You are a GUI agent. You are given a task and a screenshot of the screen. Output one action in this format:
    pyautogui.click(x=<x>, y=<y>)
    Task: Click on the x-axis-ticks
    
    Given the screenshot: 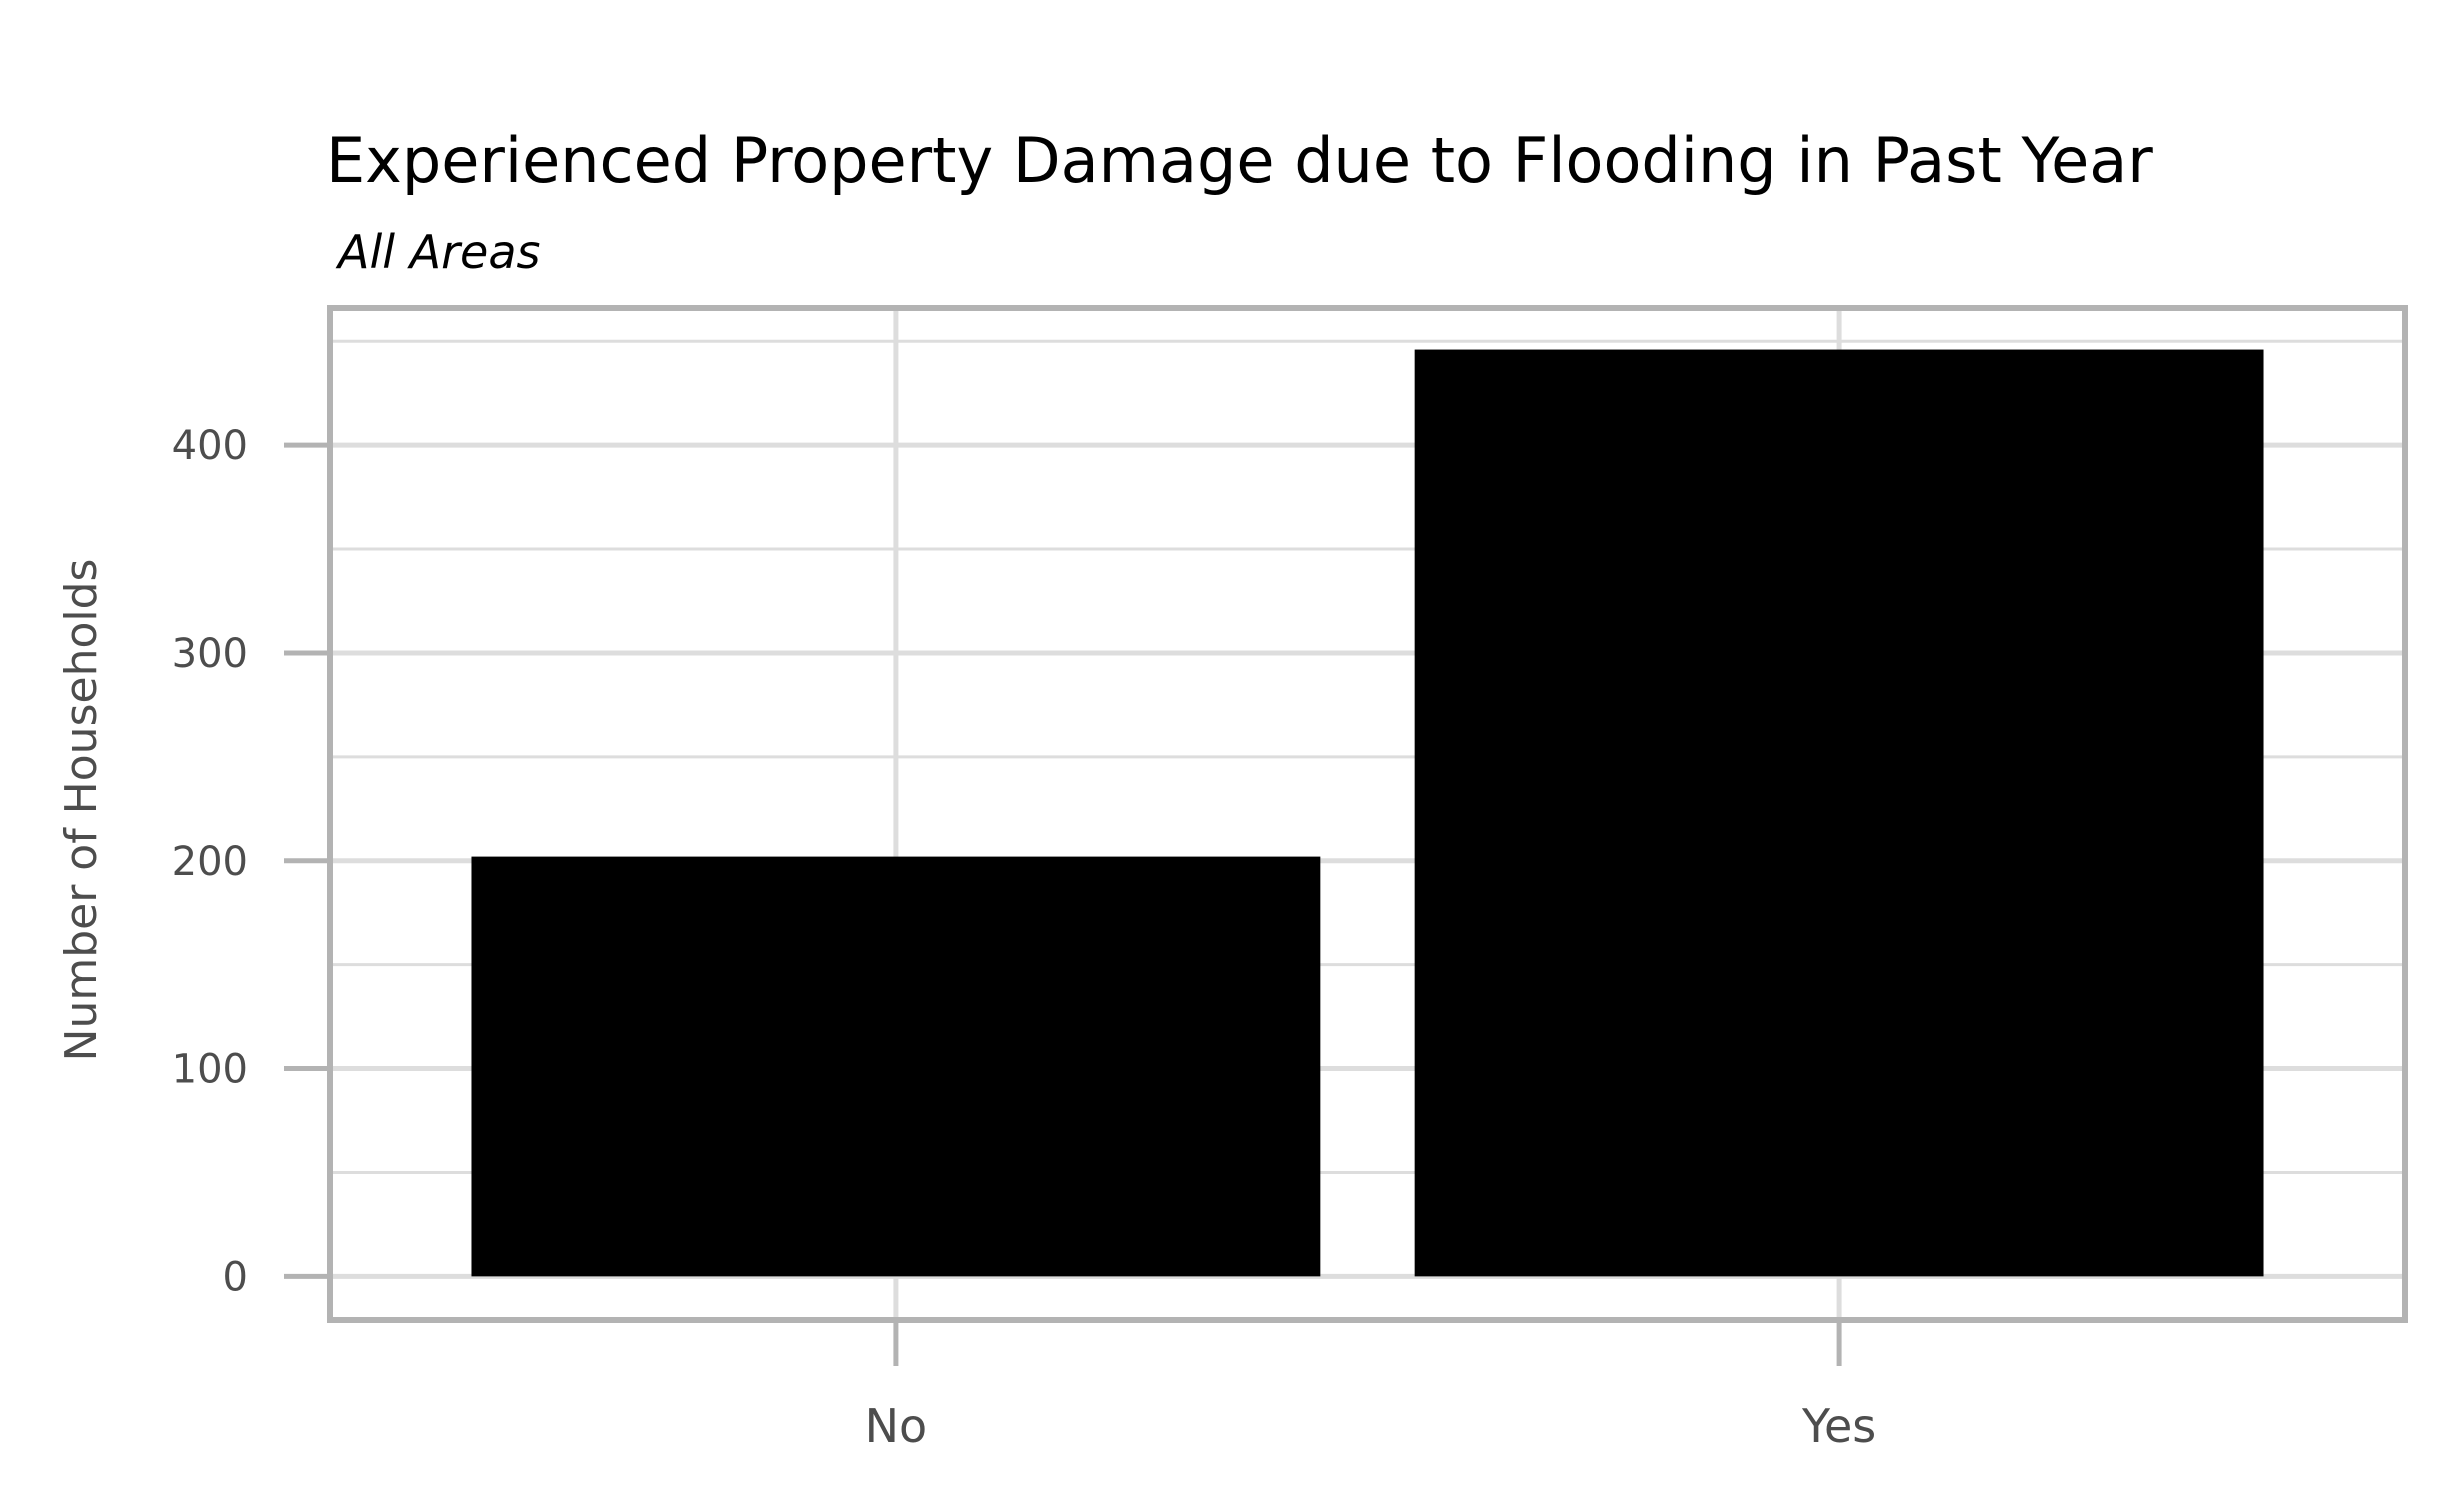 What is the action you would take?
    pyautogui.click(x=1367, y=1343)
    